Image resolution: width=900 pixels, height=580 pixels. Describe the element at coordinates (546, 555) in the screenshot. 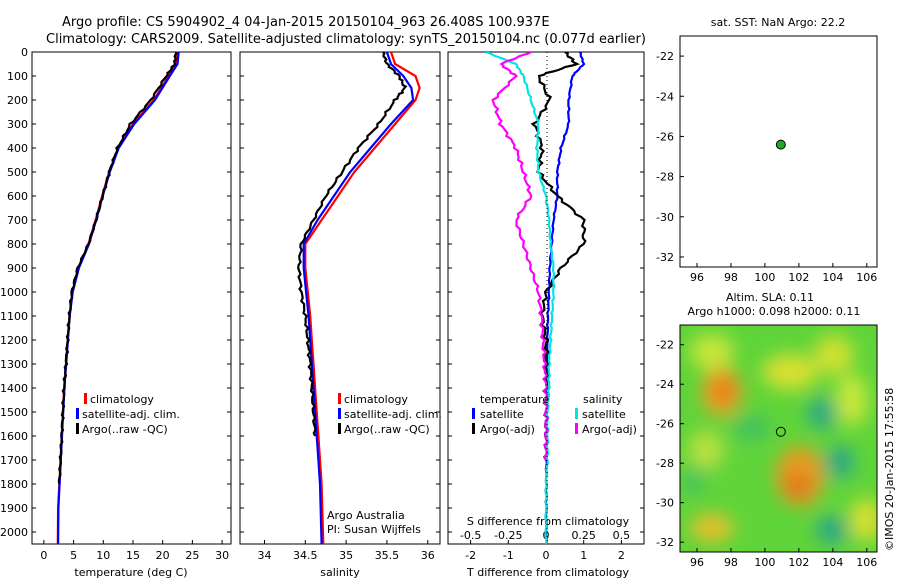

I see `t-difference-x-tick-label: 0` at that location.